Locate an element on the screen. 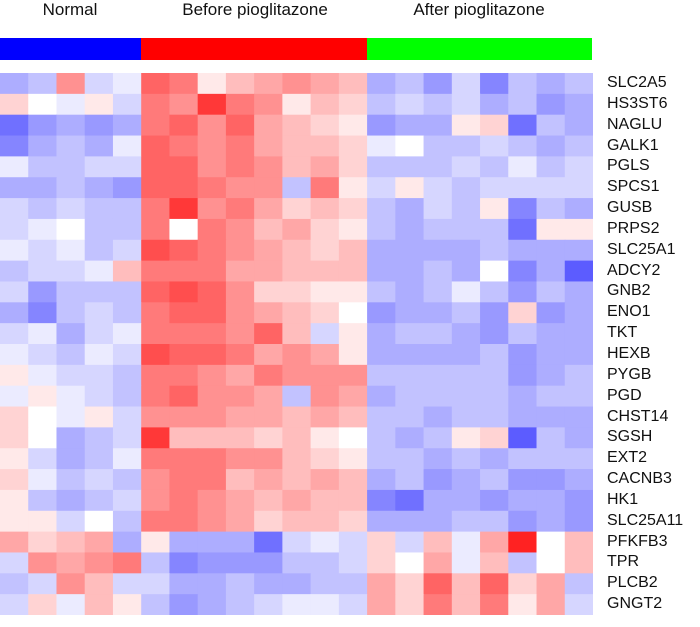  row-label: SPCS1 is located at coordinates (633, 187).